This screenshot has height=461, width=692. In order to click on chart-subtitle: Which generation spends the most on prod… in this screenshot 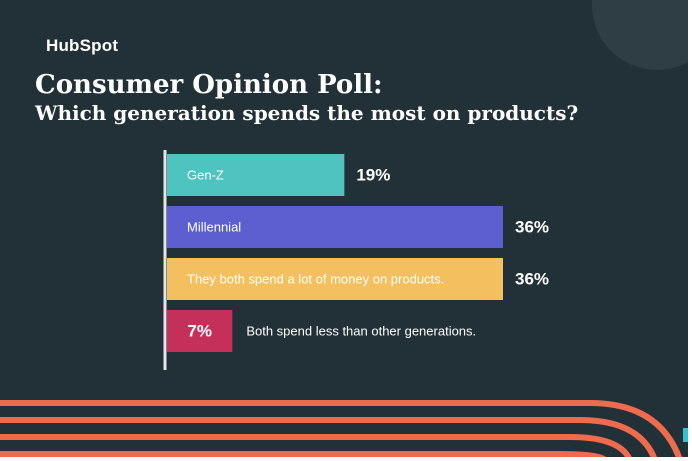, I will do `click(307, 113)`.